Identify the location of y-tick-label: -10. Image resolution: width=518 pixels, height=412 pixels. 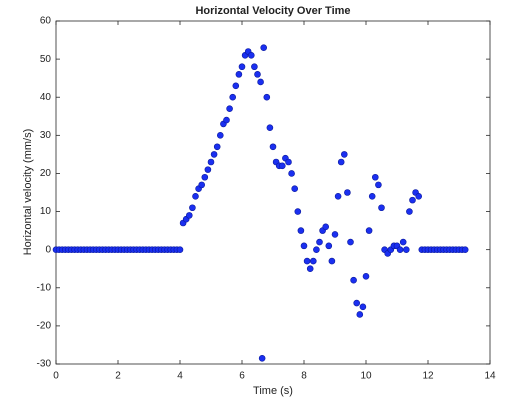
(44, 287).